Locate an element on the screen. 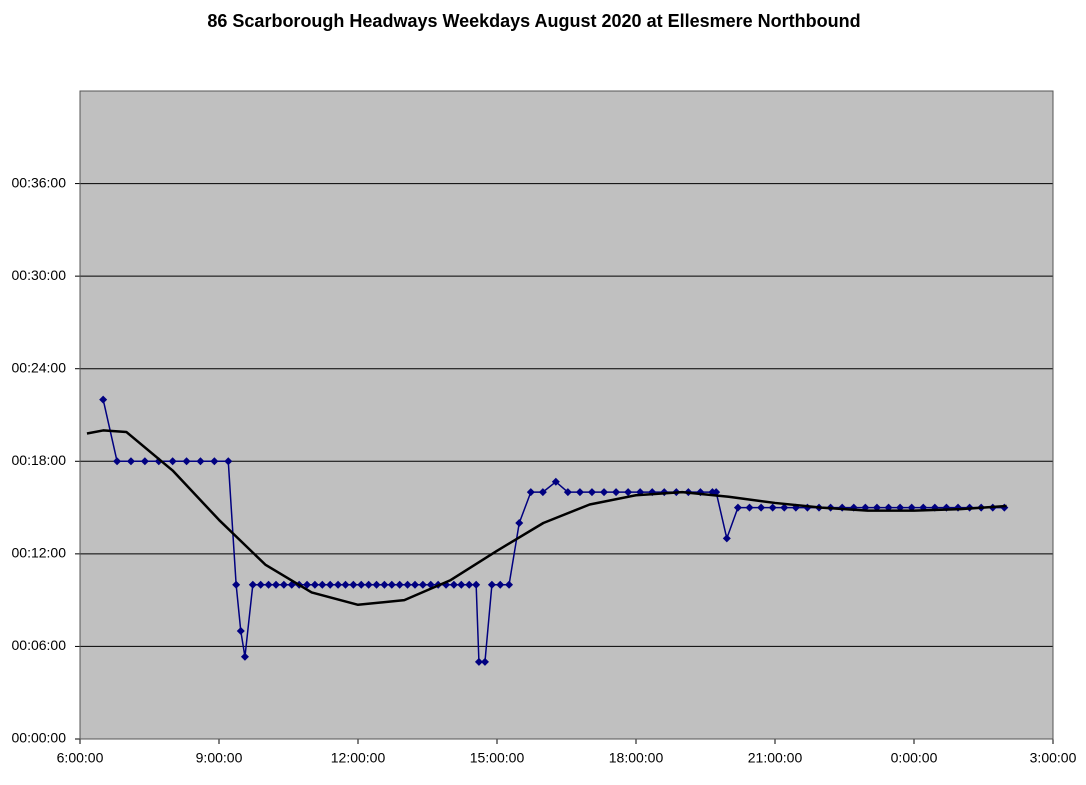 The height and width of the screenshot is (785, 1086). x-tick-label: 18:00:00 is located at coordinates (636, 758).